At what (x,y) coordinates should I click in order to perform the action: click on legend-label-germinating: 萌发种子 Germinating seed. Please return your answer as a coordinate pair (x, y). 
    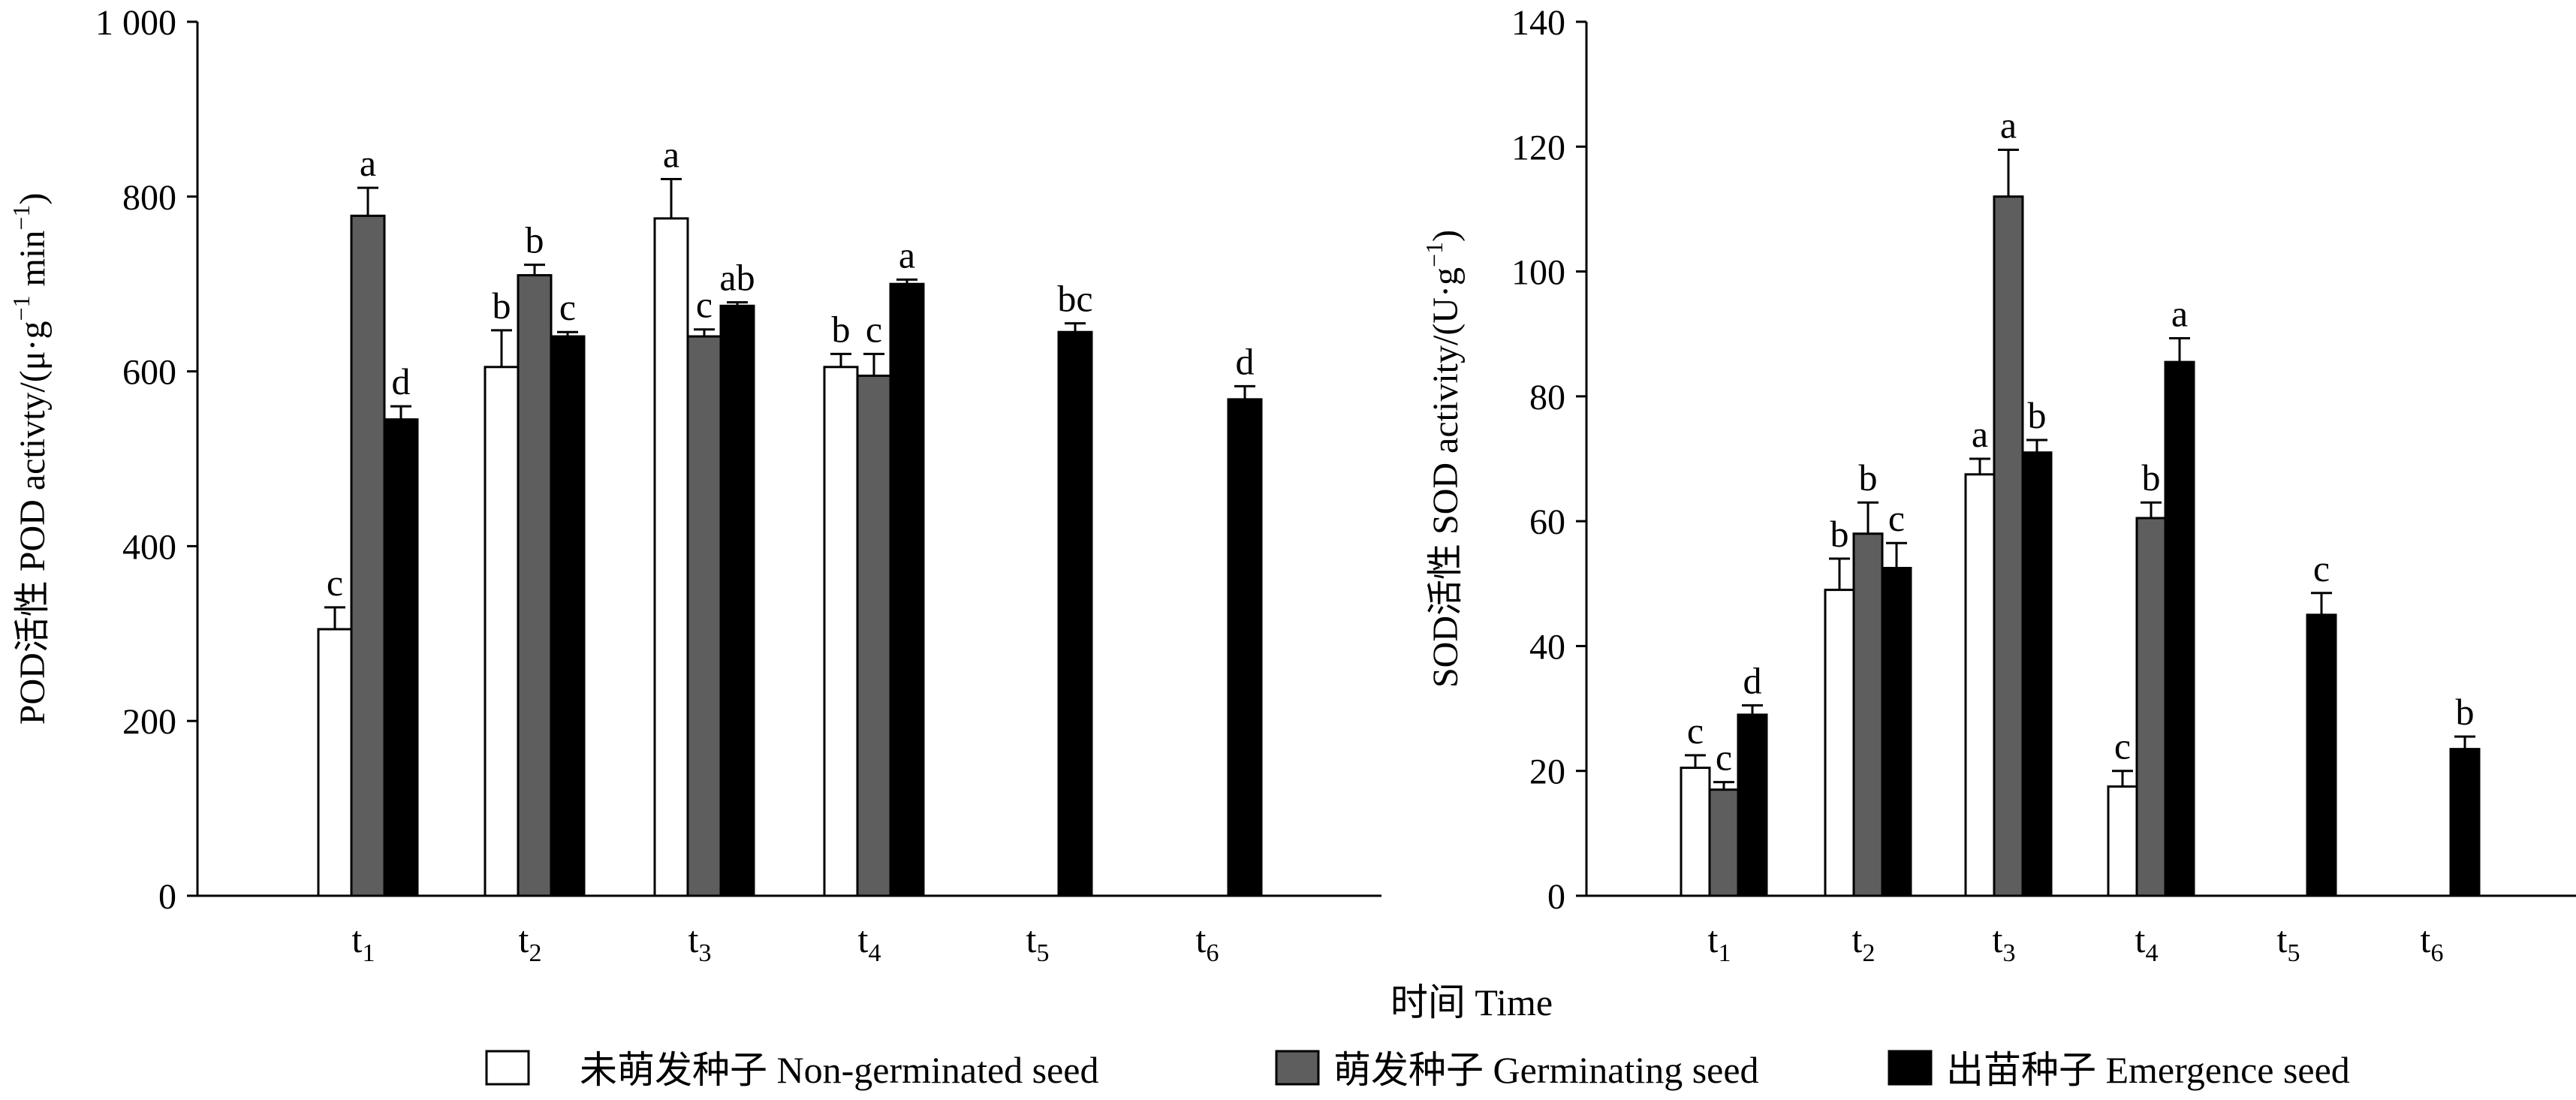
    Looking at the image, I should click on (1546, 1070).